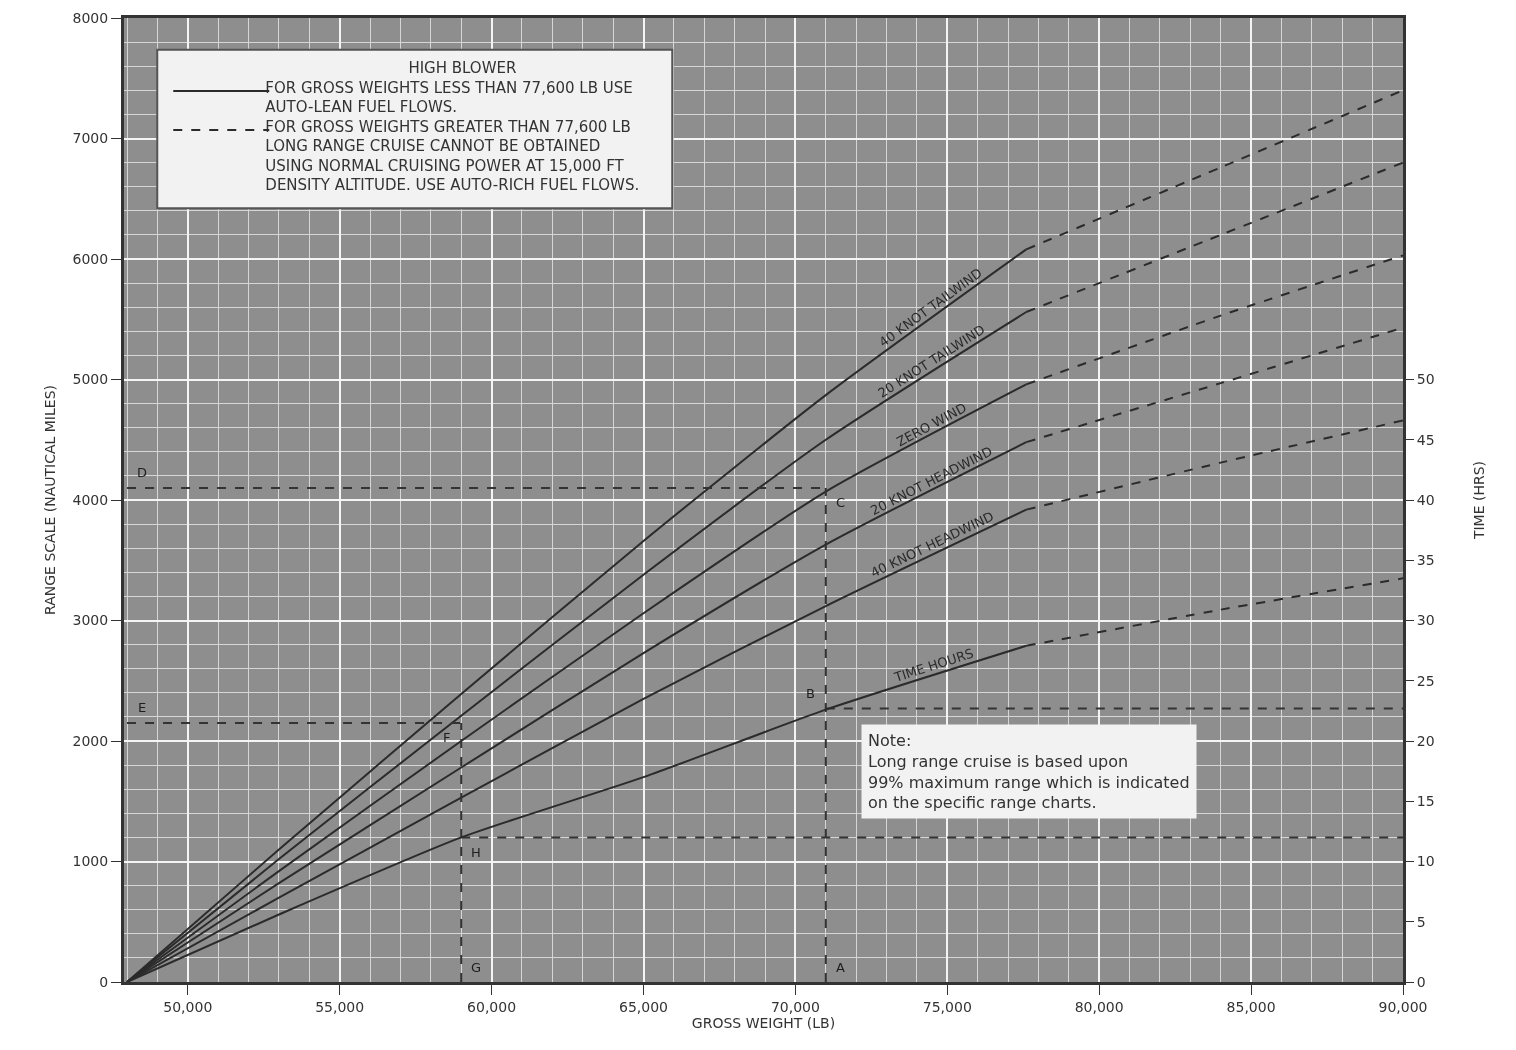 The height and width of the screenshot is (1050, 1516). Describe the element at coordinates (104, 981) in the screenshot. I see `y-tick-label: 0` at that location.